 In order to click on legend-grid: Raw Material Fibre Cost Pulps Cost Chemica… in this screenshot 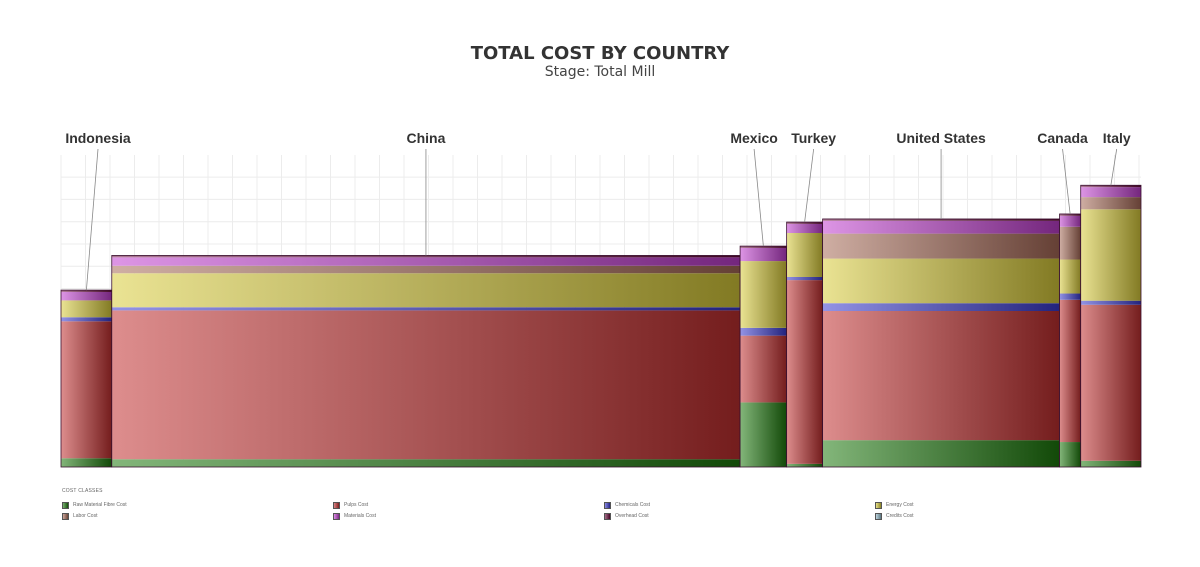, I will do `click(612, 510)`.